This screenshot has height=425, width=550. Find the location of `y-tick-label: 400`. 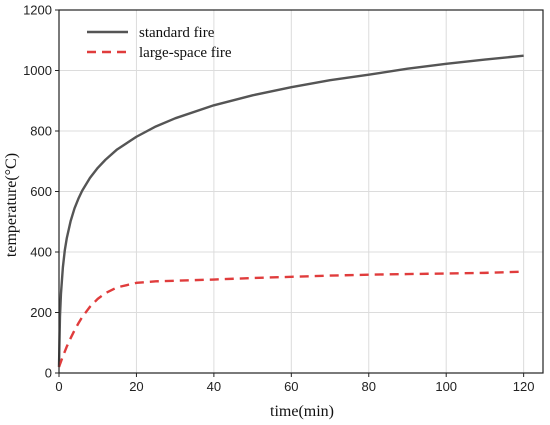

y-tick-label: 400 is located at coordinates (41, 252).